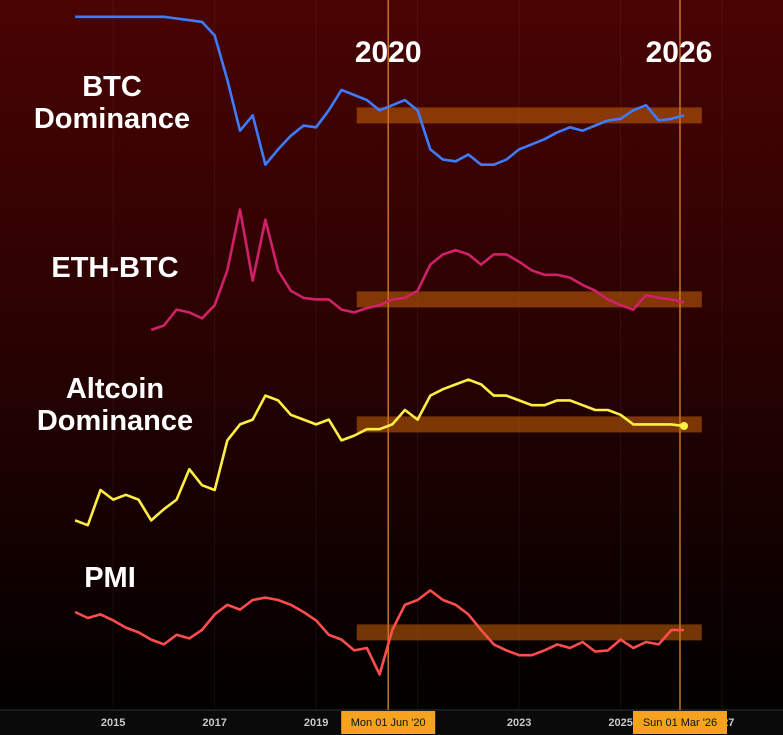 This screenshot has width=783, height=735. What do you see at coordinates (110, 578) in the screenshot?
I see `series-label: PMI` at bounding box center [110, 578].